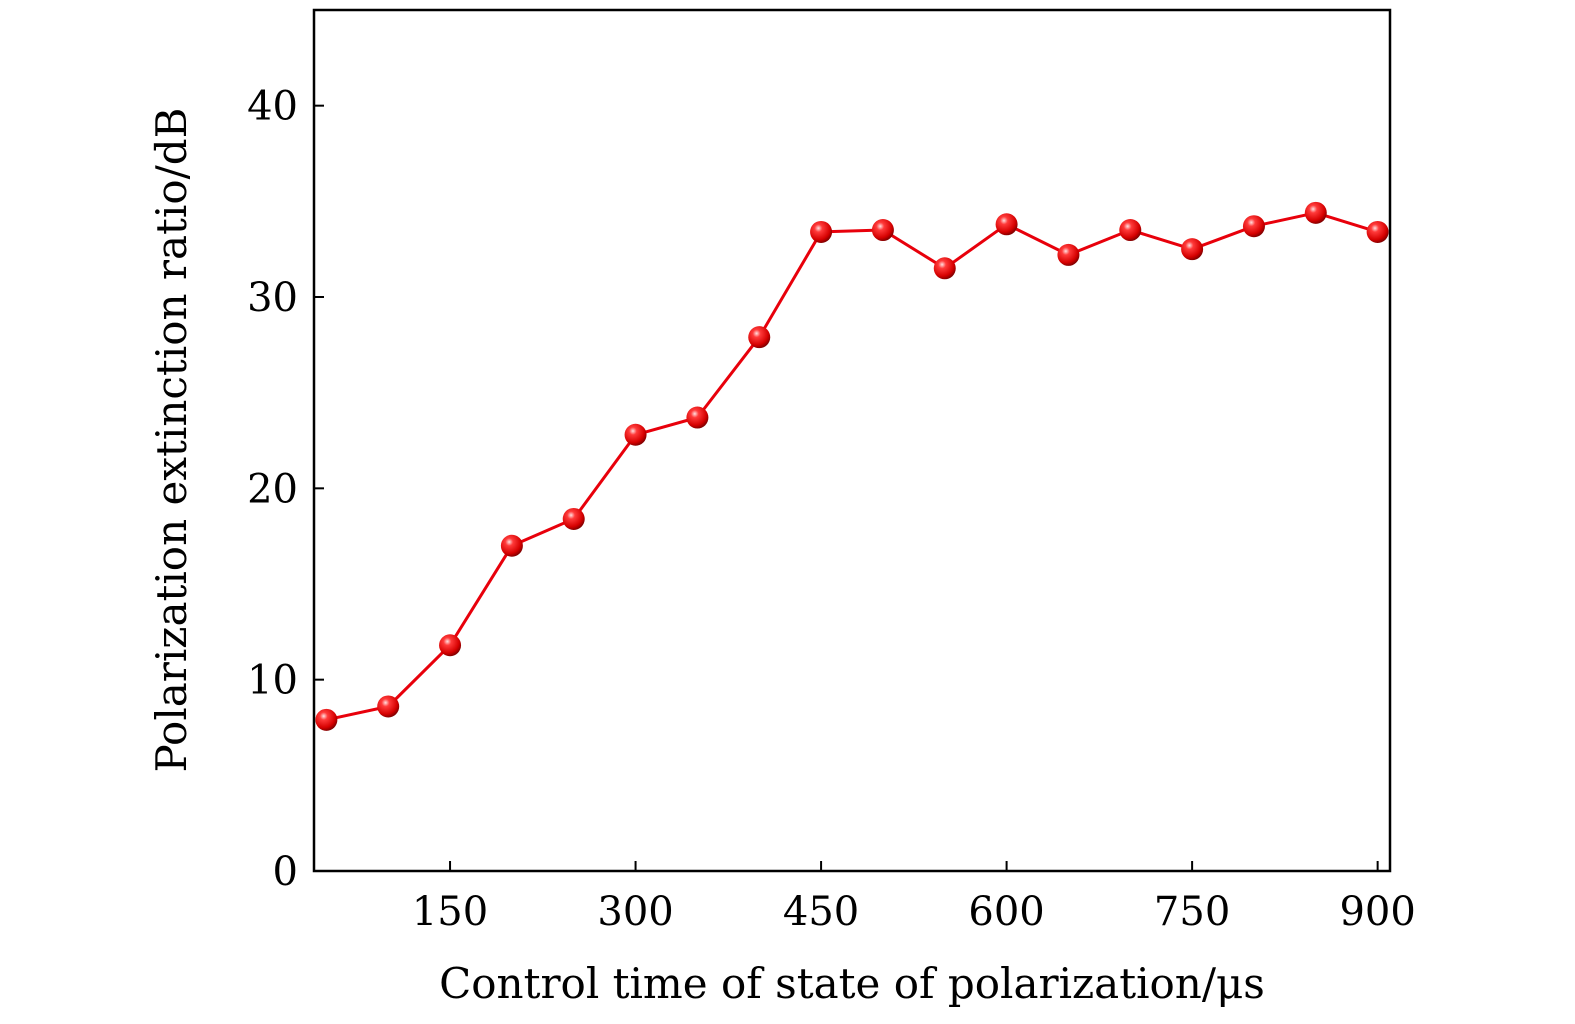 Image resolution: width=1575 pixels, height=1024 pixels. What do you see at coordinates (272, 489) in the screenshot?
I see `y-tick-label: 20` at bounding box center [272, 489].